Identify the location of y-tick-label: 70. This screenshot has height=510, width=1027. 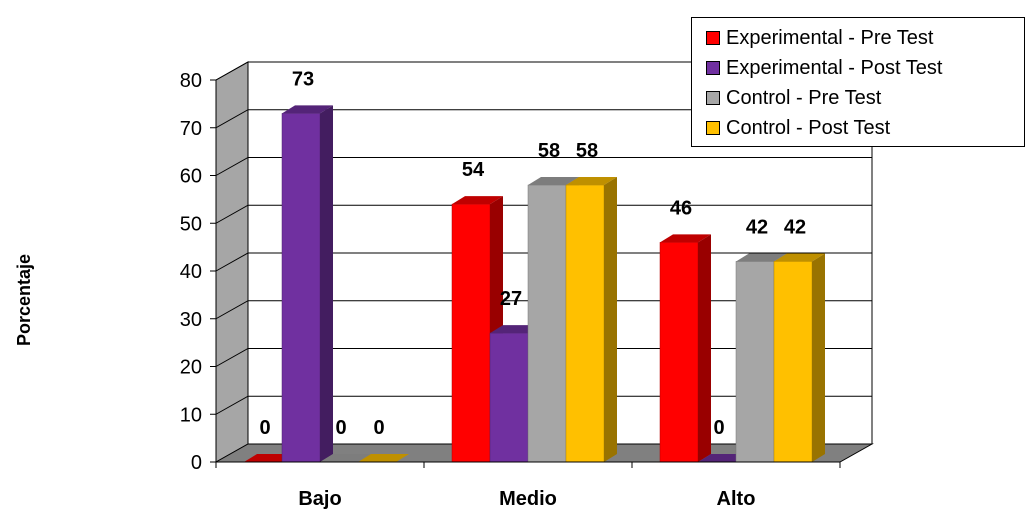
(191, 129).